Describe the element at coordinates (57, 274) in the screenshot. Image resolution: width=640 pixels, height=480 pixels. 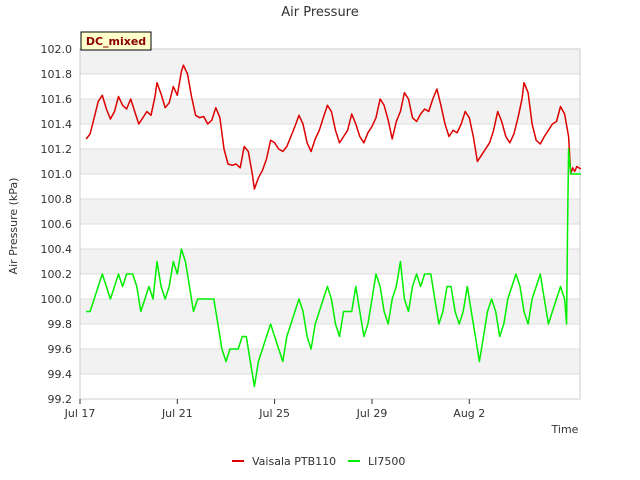
I see `y-tick-label: 100.2` at that location.